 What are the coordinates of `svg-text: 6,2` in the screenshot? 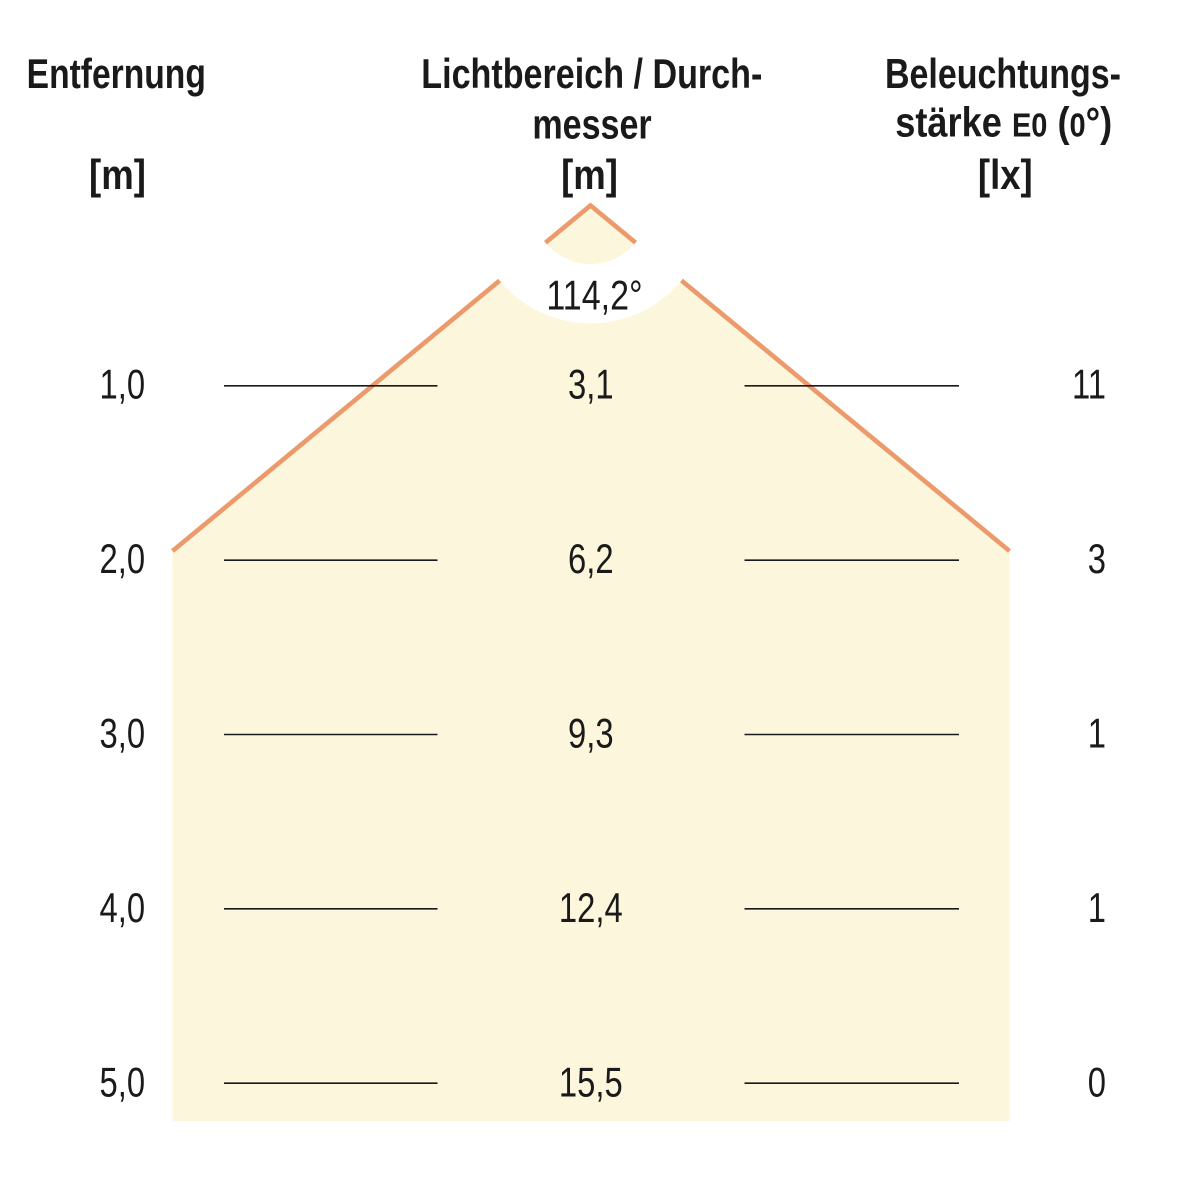 It's located at (591, 558).